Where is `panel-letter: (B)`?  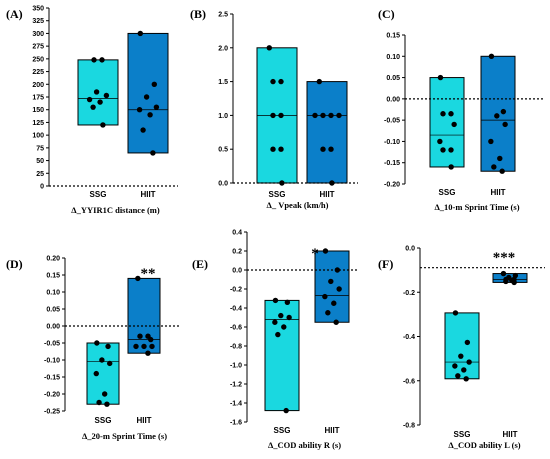
panel-letter: (B) is located at coordinates (198, 14).